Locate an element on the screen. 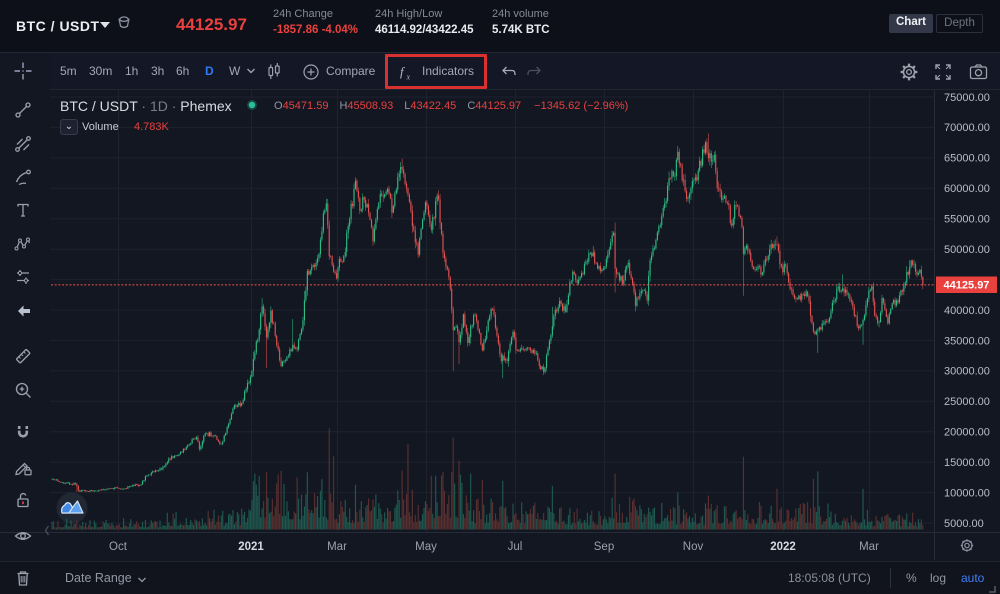 Image resolution: width=1000 pixels, height=594 pixels. svg-text: 60000.00 is located at coordinates (967, 189).